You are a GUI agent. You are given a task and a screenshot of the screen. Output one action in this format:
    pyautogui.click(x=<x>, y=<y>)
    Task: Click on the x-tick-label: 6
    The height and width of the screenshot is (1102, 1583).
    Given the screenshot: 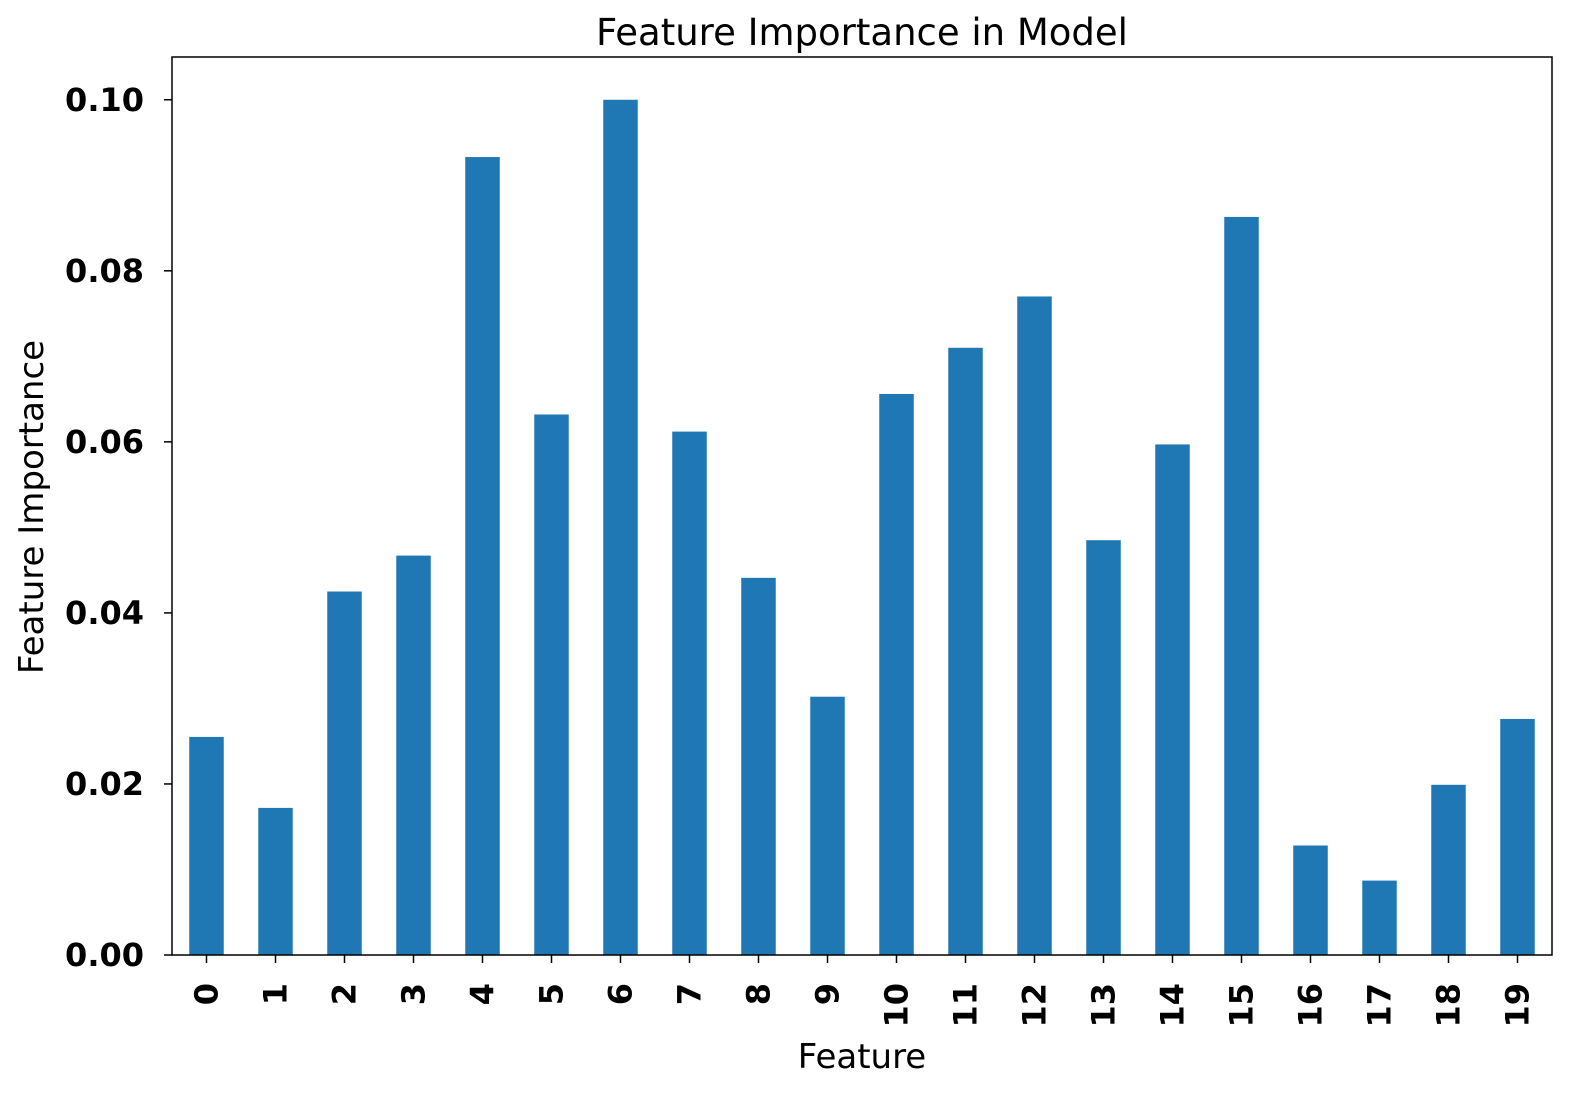 What is the action you would take?
    pyautogui.click(x=621, y=994)
    